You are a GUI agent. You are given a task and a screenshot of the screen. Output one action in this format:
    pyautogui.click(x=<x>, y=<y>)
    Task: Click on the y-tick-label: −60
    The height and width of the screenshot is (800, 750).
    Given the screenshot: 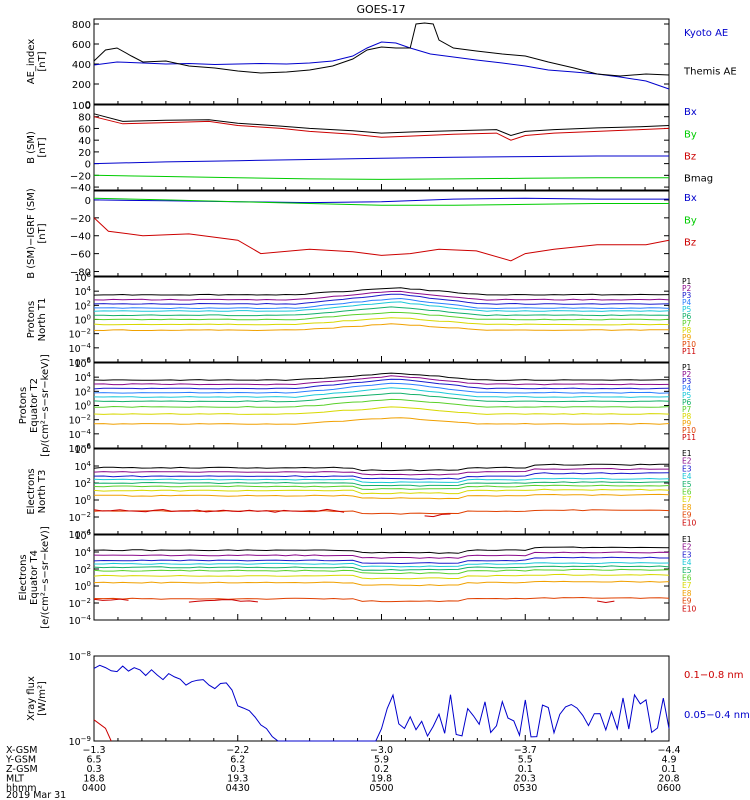 What is the action you would take?
    pyautogui.click(x=80, y=255)
    